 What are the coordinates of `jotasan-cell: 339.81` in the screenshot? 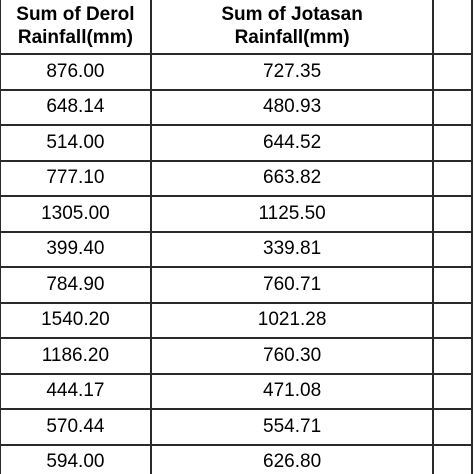 It's located at (292, 249).